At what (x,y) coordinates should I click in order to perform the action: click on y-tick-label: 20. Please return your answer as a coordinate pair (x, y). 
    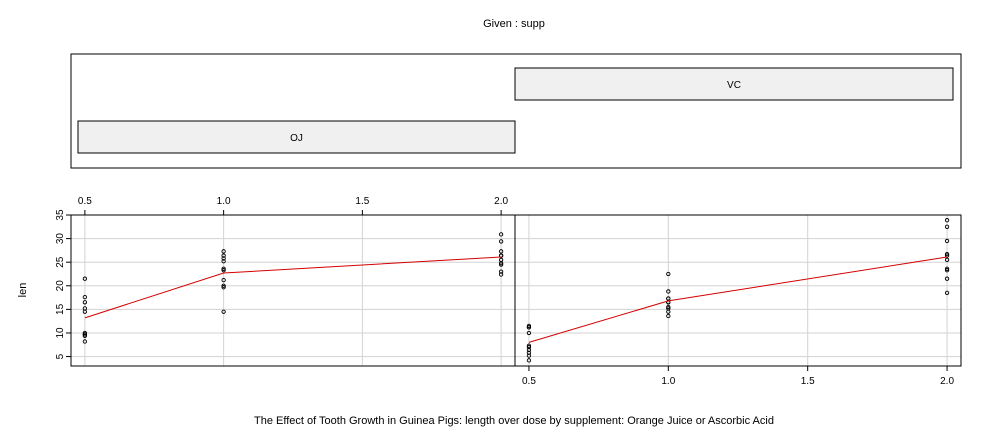
    Looking at the image, I should click on (60, 286).